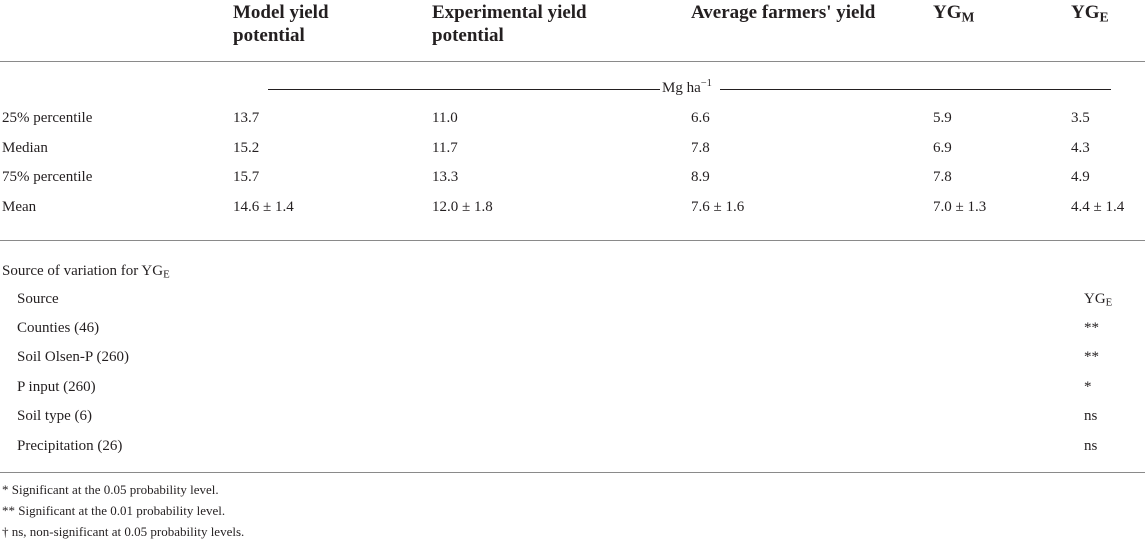  Describe the element at coordinates (572, 240) in the screenshot. I see `section-rule` at that location.